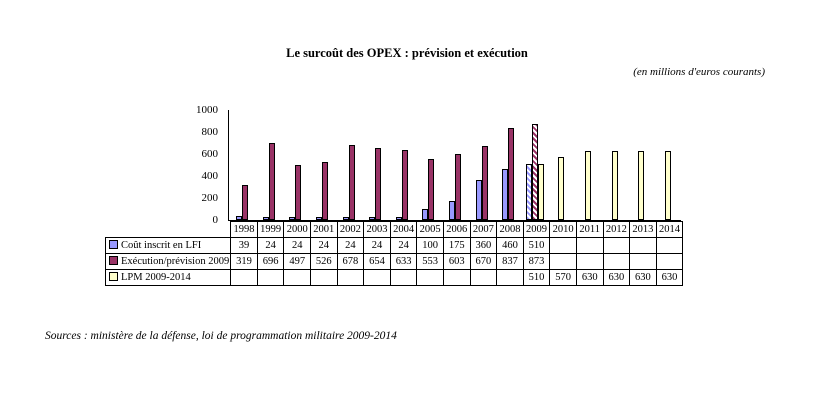  What do you see at coordinates (456, 261) in the screenshot?
I see `value-cell: 603` at bounding box center [456, 261].